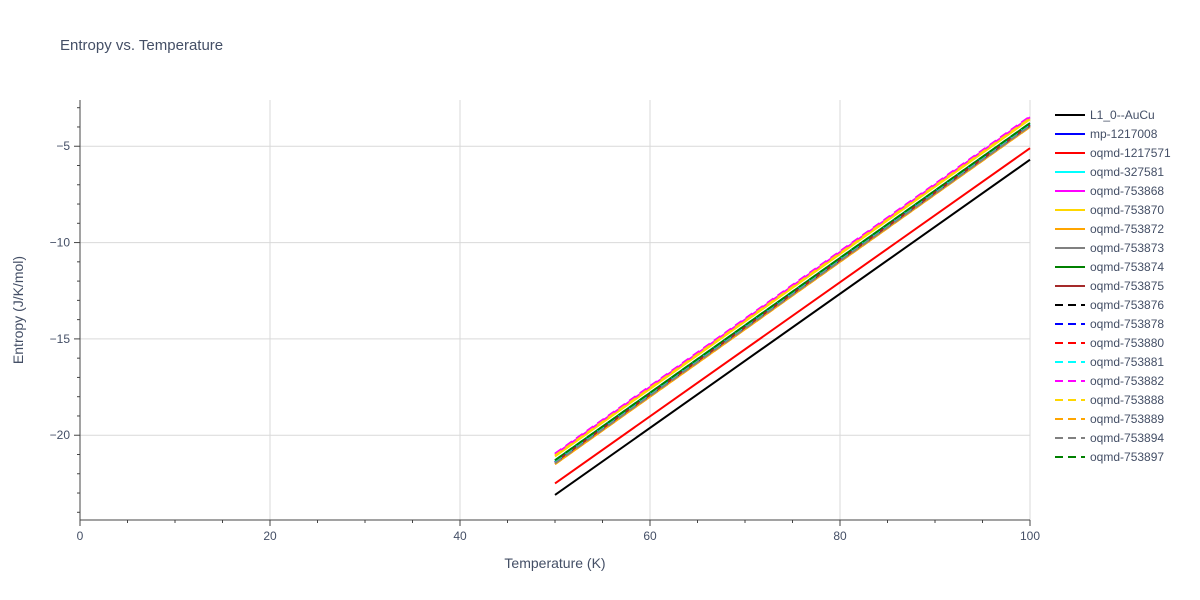 The image size is (1200, 600). Describe the element at coordinates (1030, 536) in the screenshot. I see `x-tick-label: 100` at that location.